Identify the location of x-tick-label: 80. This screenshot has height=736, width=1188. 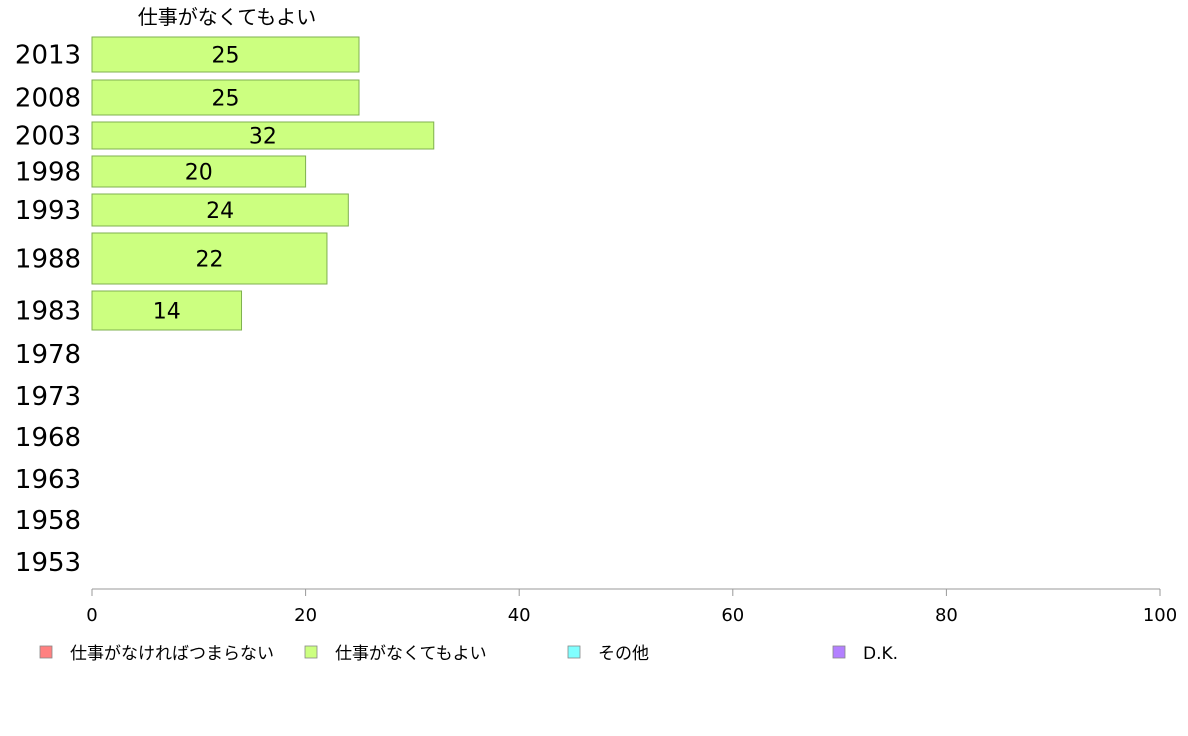
(946, 615).